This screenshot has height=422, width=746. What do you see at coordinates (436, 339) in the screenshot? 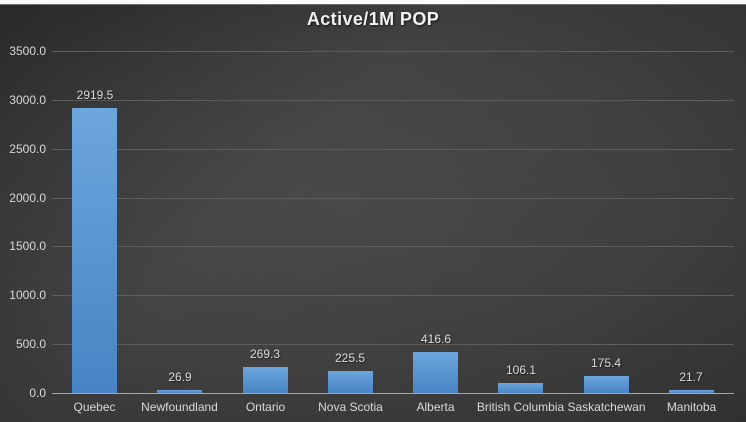
I see `data-label: 416.6` at bounding box center [436, 339].